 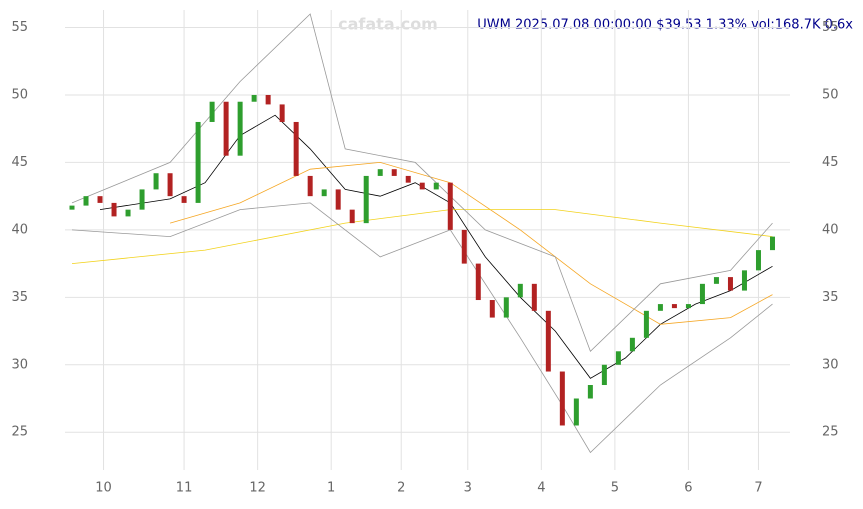 What do you see at coordinates (830, 27) in the screenshot?
I see `y-tick-label-right: 55` at bounding box center [830, 27].